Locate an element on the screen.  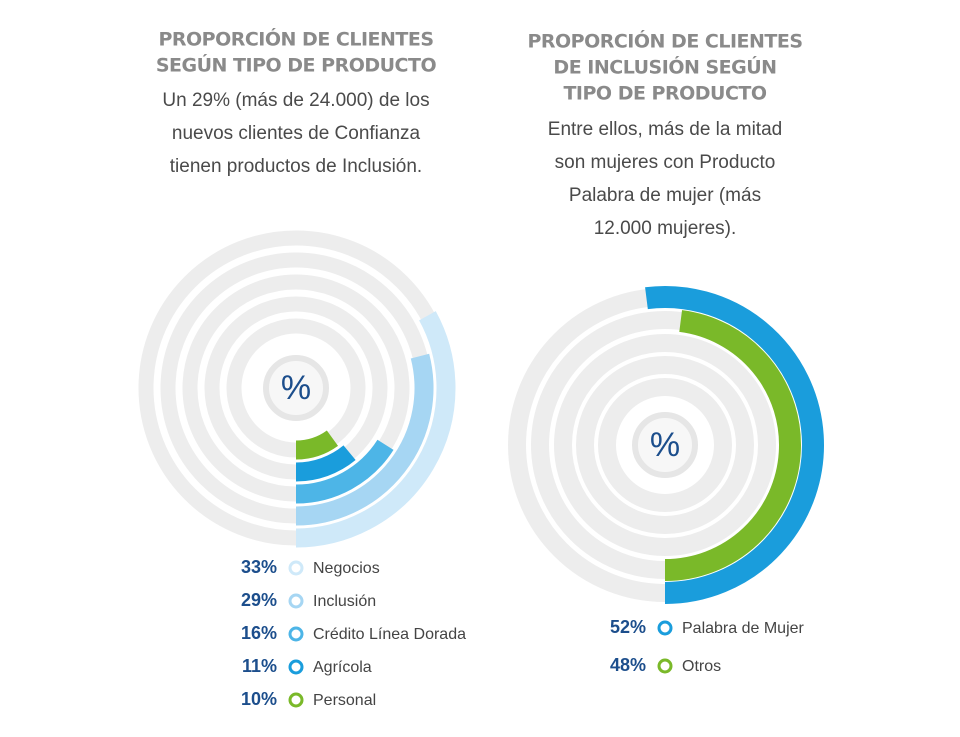
legend-value: 16% is located at coordinates (259, 633).